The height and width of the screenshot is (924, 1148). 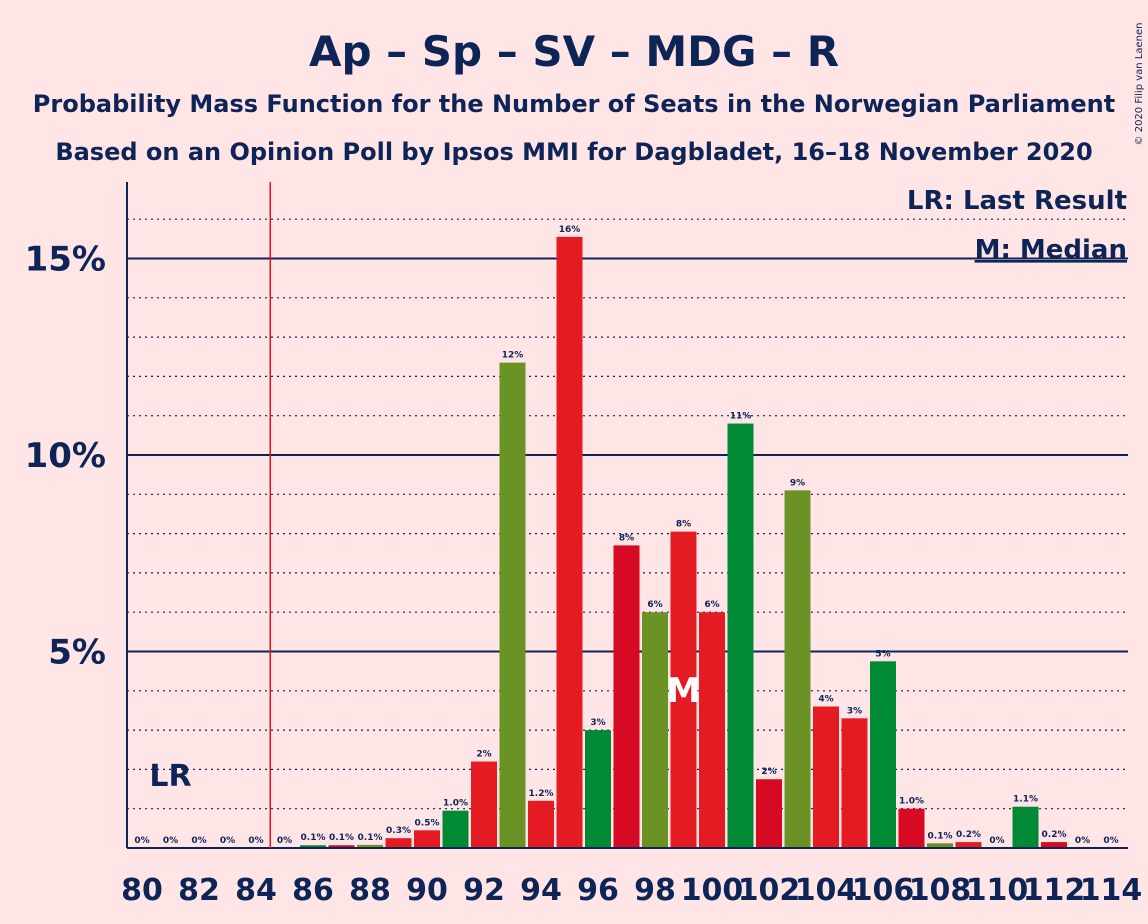 I want to click on x-tick-label: 100, so click(x=712, y=890).